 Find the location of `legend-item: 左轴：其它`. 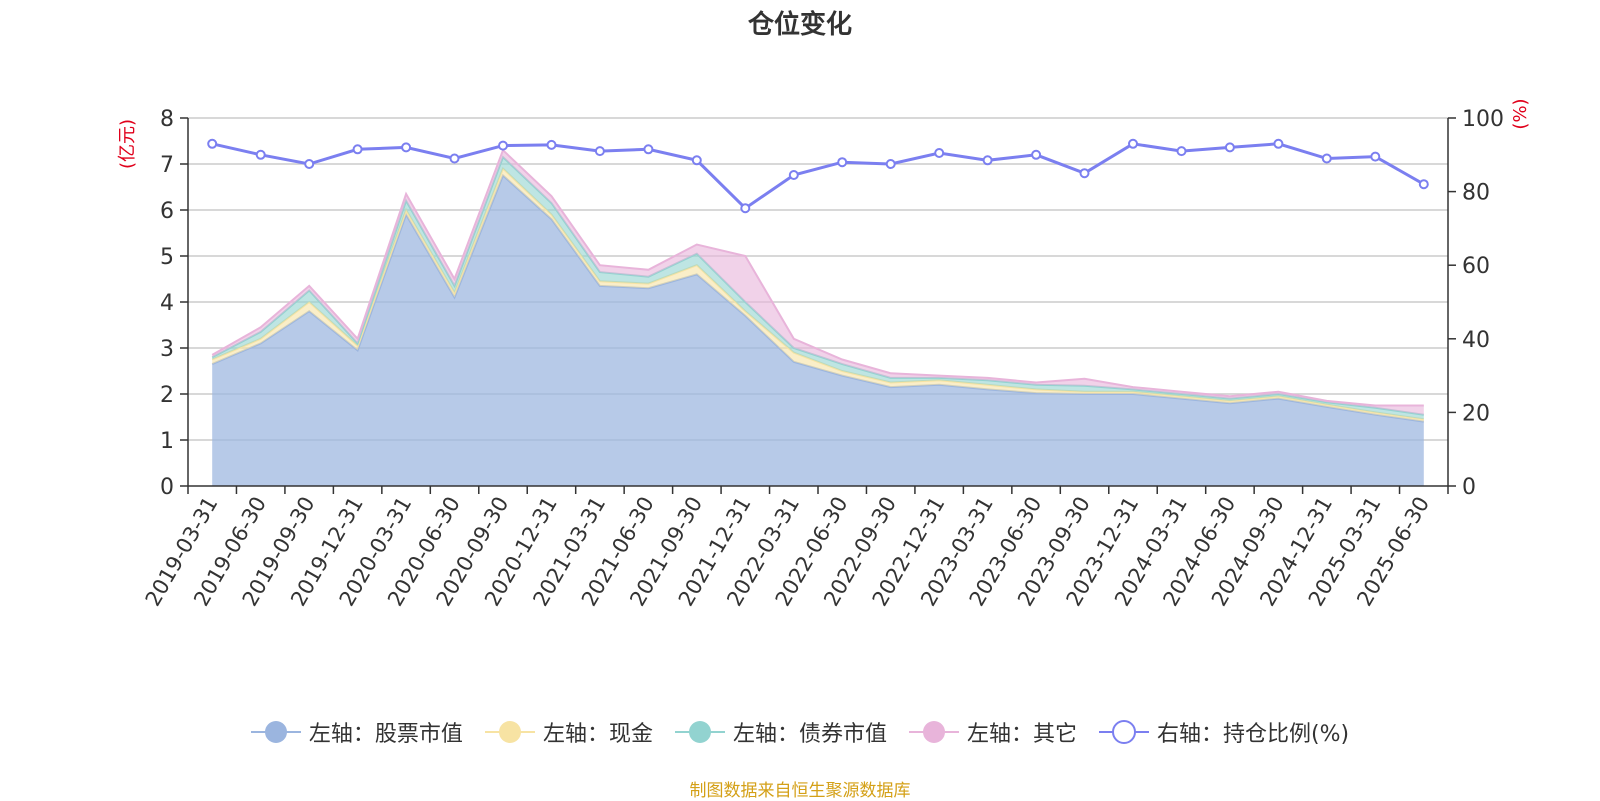

legend-item: 左轴：其它 is located at coordinates (992, 732).